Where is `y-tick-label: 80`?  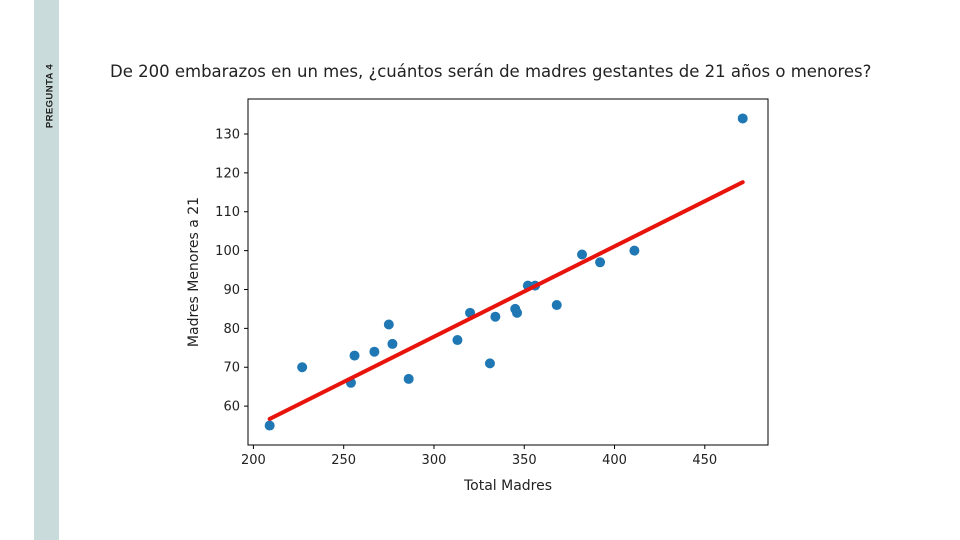
y-tick-label: 80 is located at coordinates (231, 329).